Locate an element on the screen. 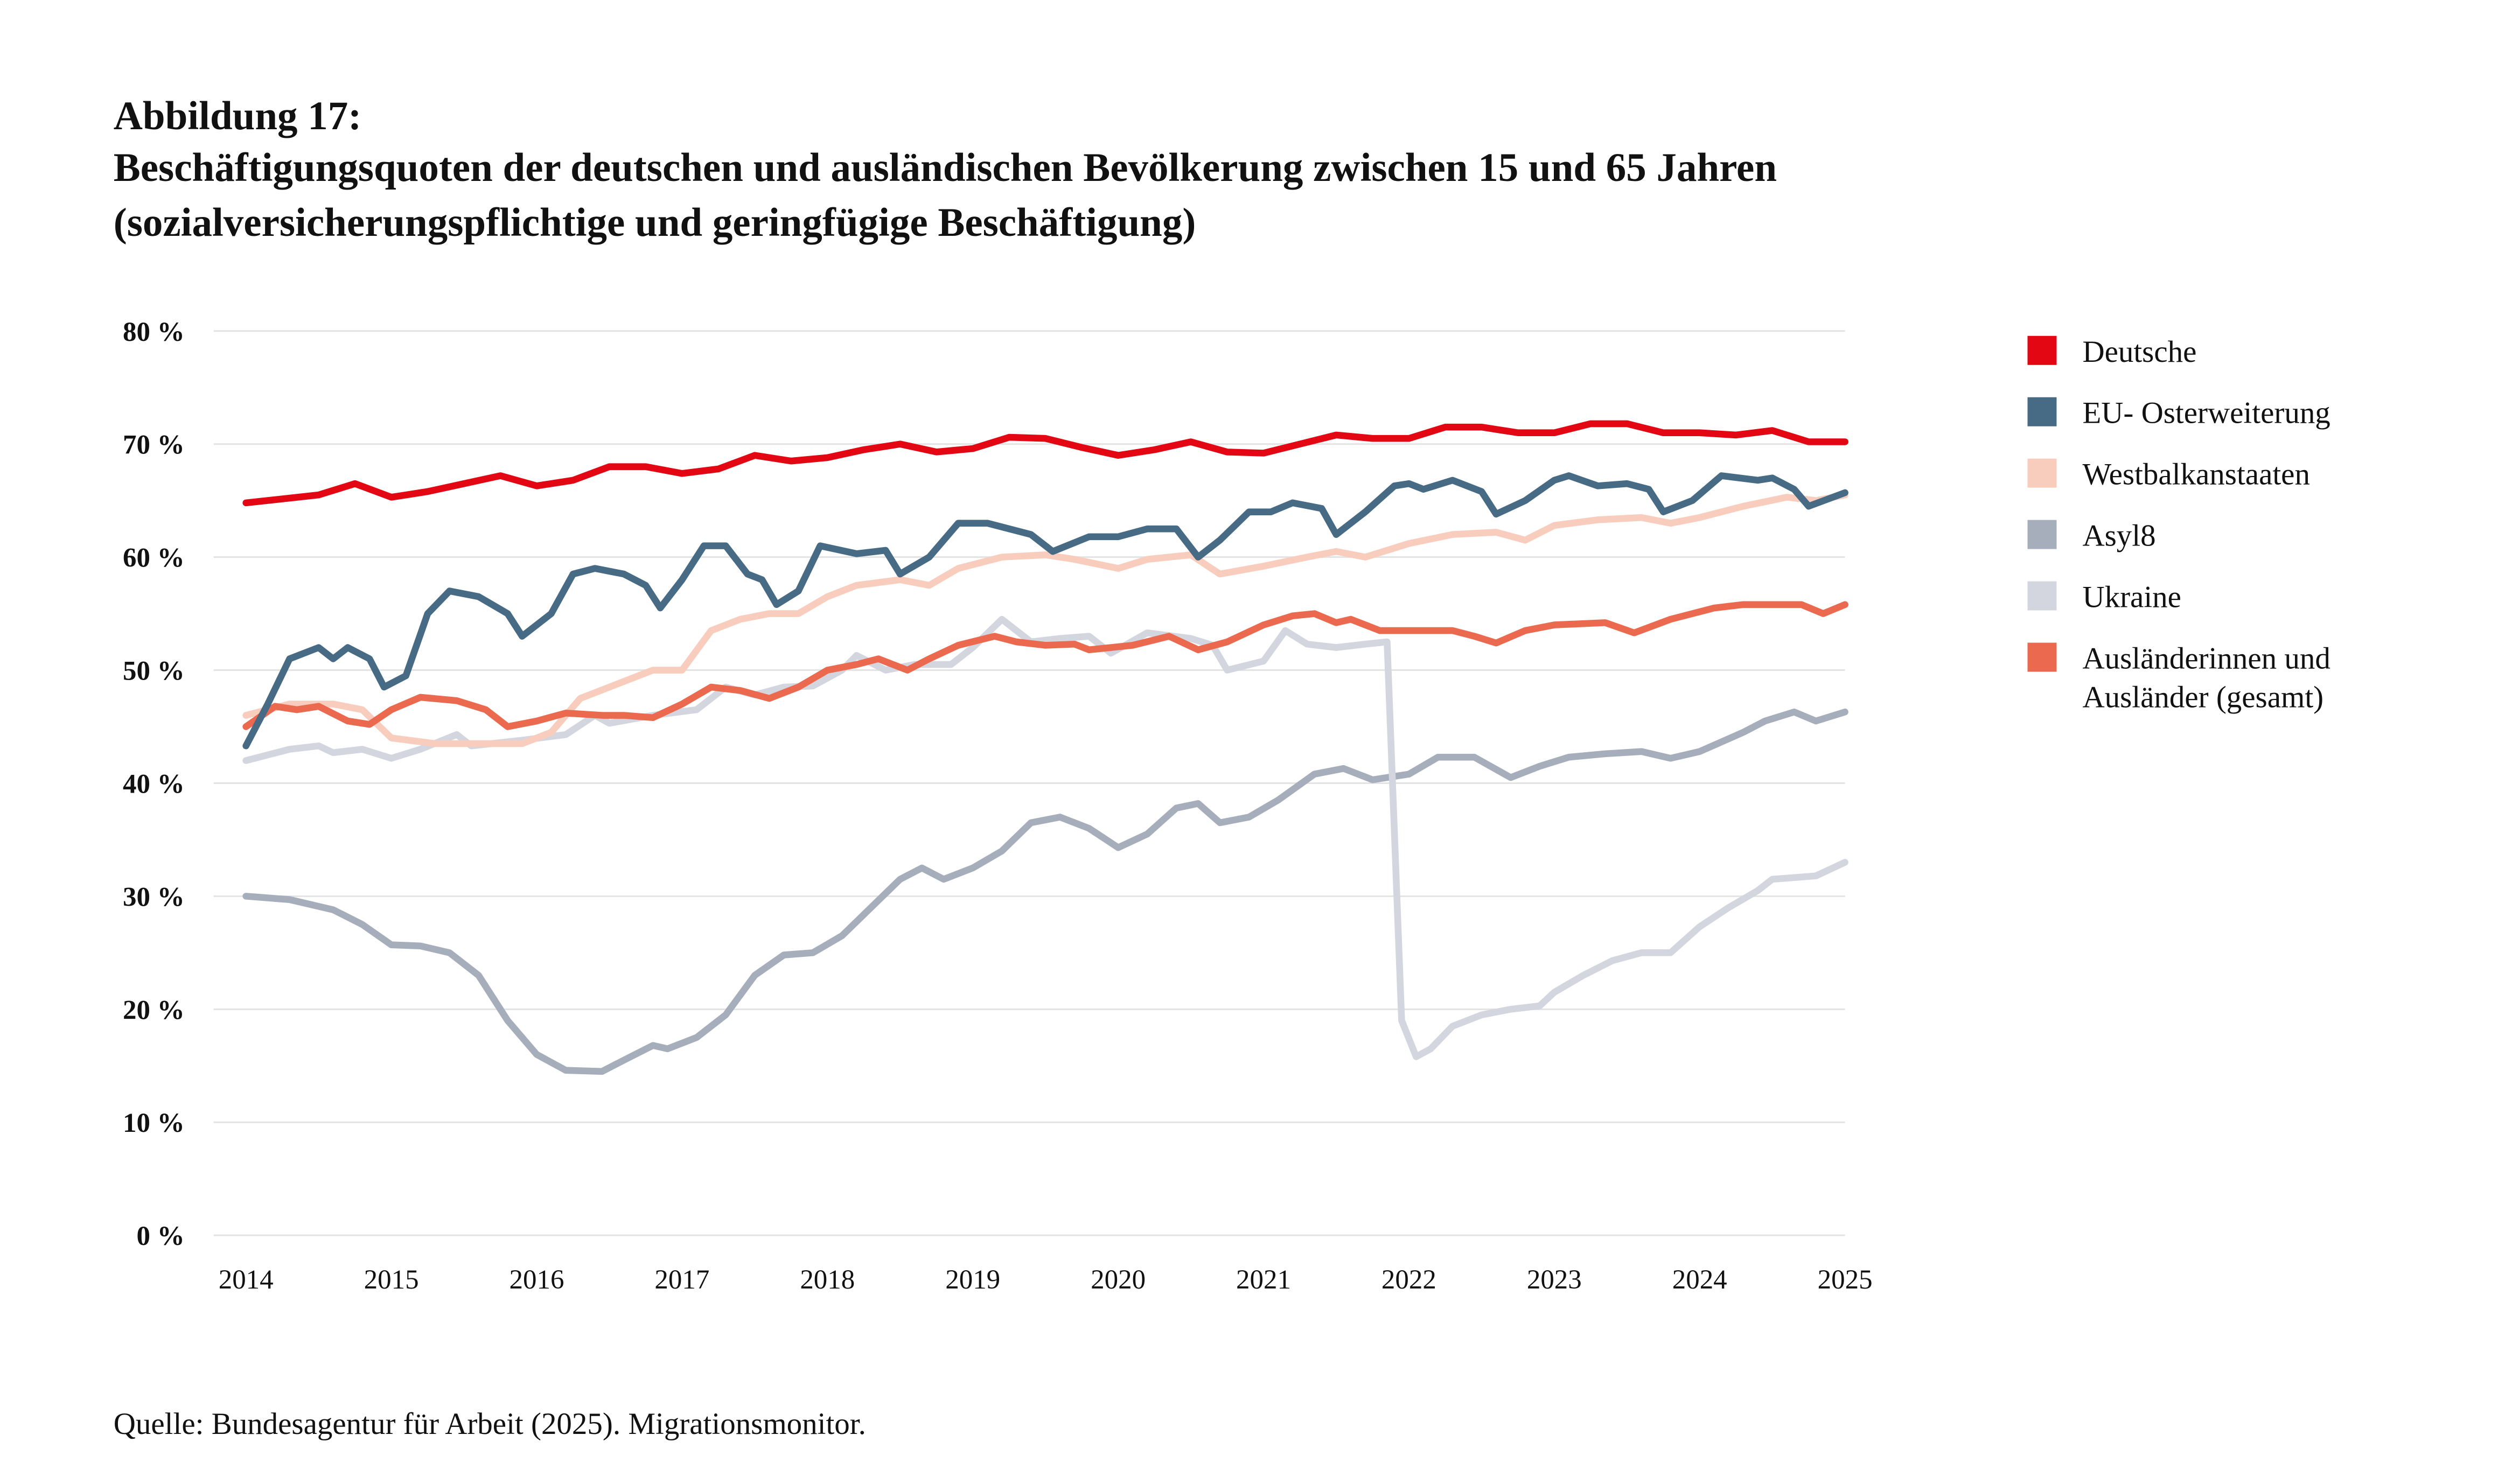 This screenshot has height=1484, width=2519. y-tick-label: 10 % is located at coordinates (154, 1123).